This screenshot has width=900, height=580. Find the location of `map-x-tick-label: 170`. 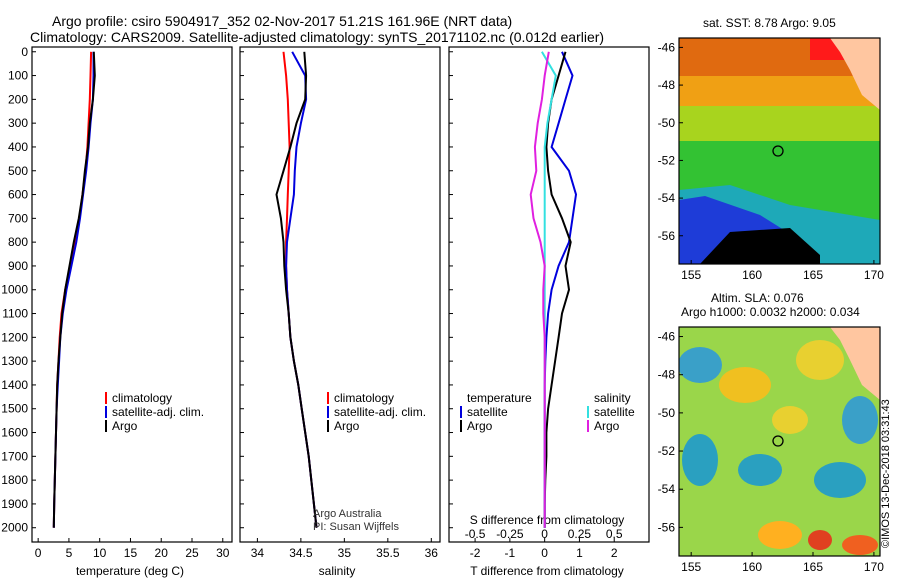

map-x-tick-label: 170 is located at coordinates (874, 567).